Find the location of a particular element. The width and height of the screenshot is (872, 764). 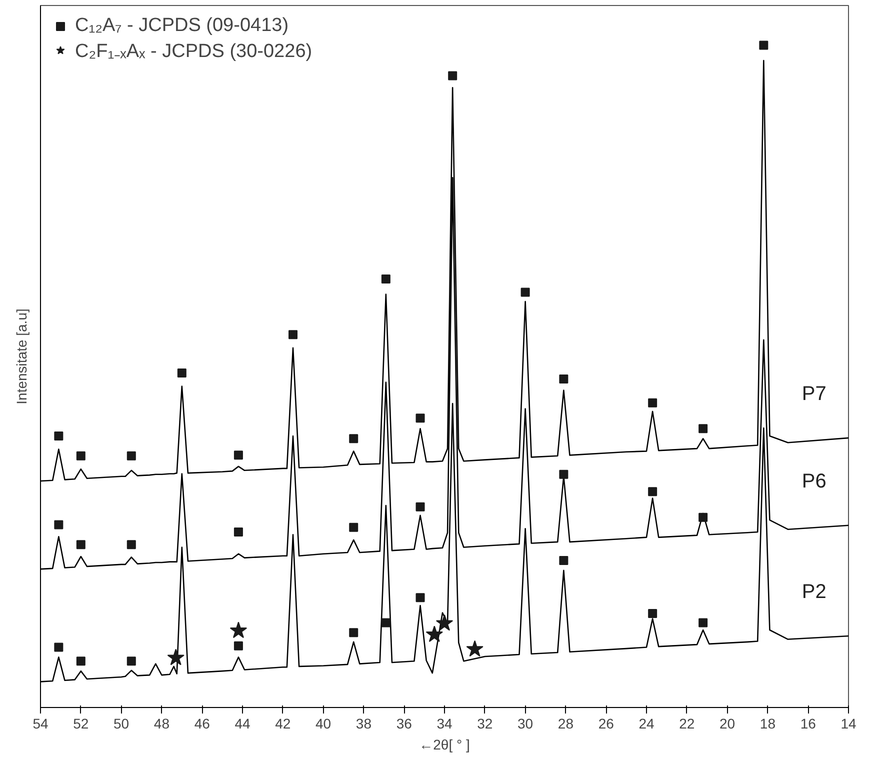

x-tick-label: 32 is located at coordinates (485, 724).